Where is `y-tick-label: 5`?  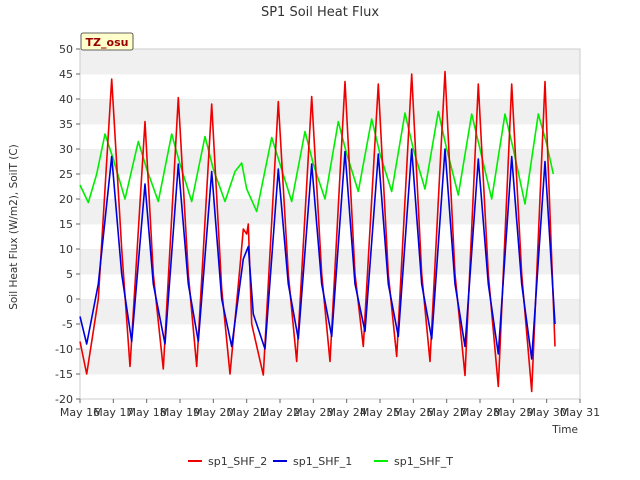 y-tick-label: 5 is located at coordinates (69, 274).